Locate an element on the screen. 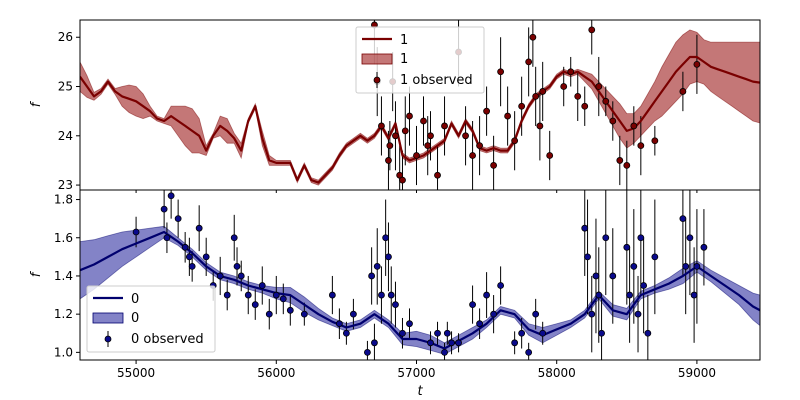 The width and height of the screenshot is (800, 400). bottom-x-tick-label: 57000 is located at coordinates (416, 373).